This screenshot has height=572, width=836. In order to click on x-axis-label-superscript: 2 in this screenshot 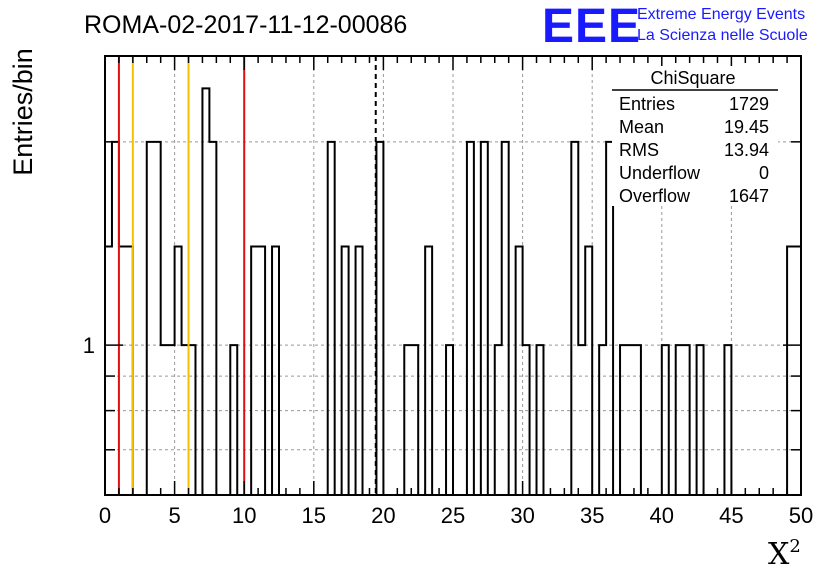, I will do `click(794, 546)`.